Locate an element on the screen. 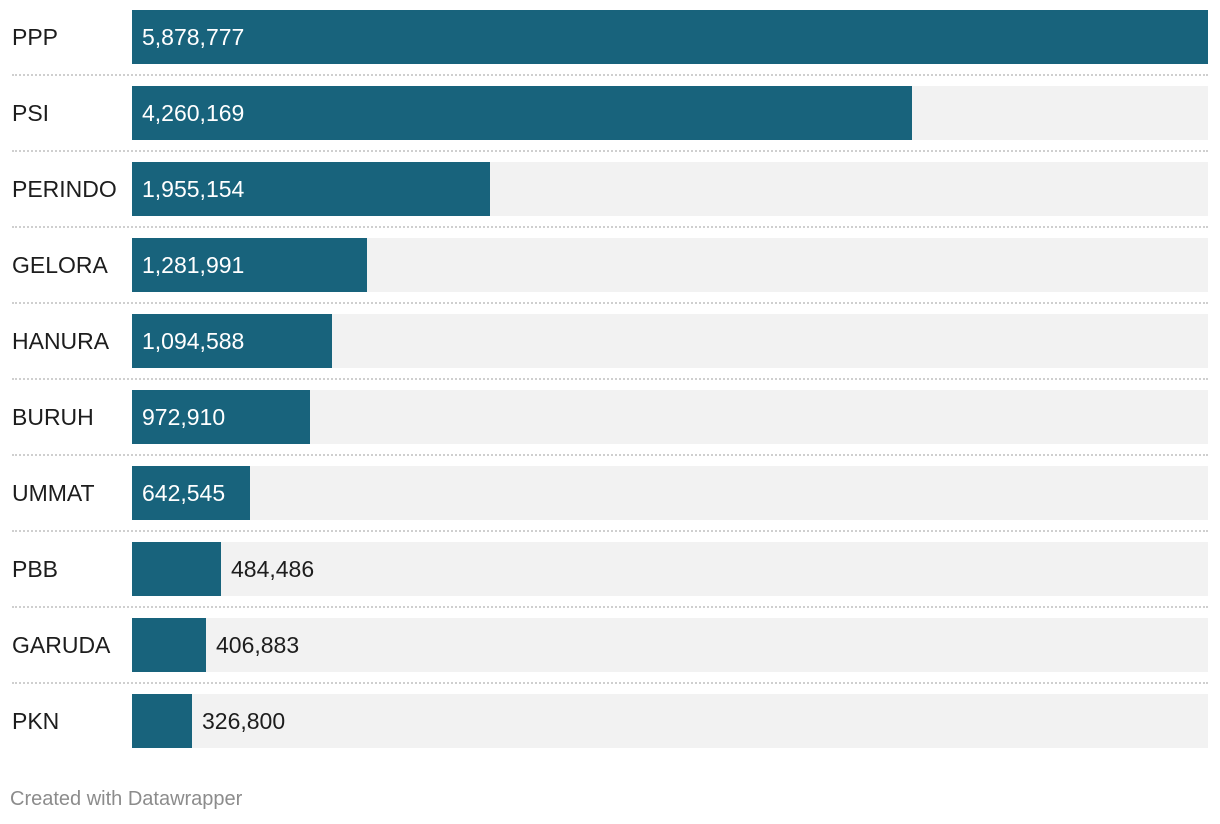  bar-row: HANURA 1,094,588 is located at coordinates (610, 341).